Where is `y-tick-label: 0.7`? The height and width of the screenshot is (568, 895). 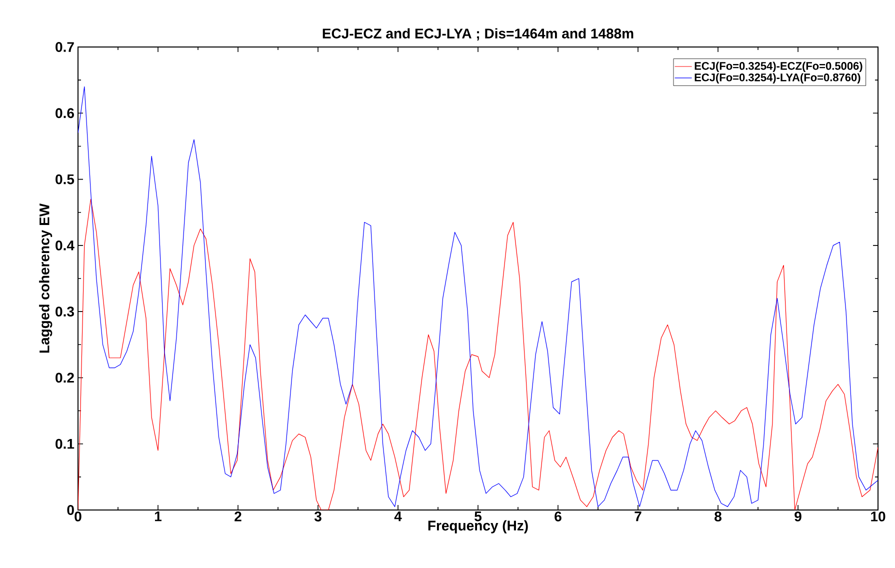
y-tick-label: 0.7 is located at coordinates (65, 47).